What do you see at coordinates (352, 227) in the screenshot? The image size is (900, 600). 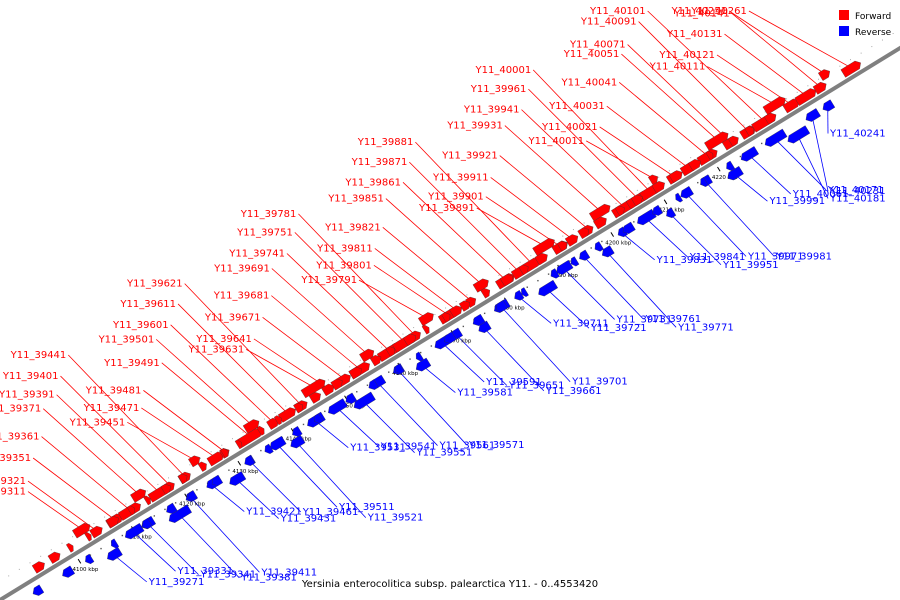 I see `forward-gene-label: Y11_39821` at bounding box center [352, 227].